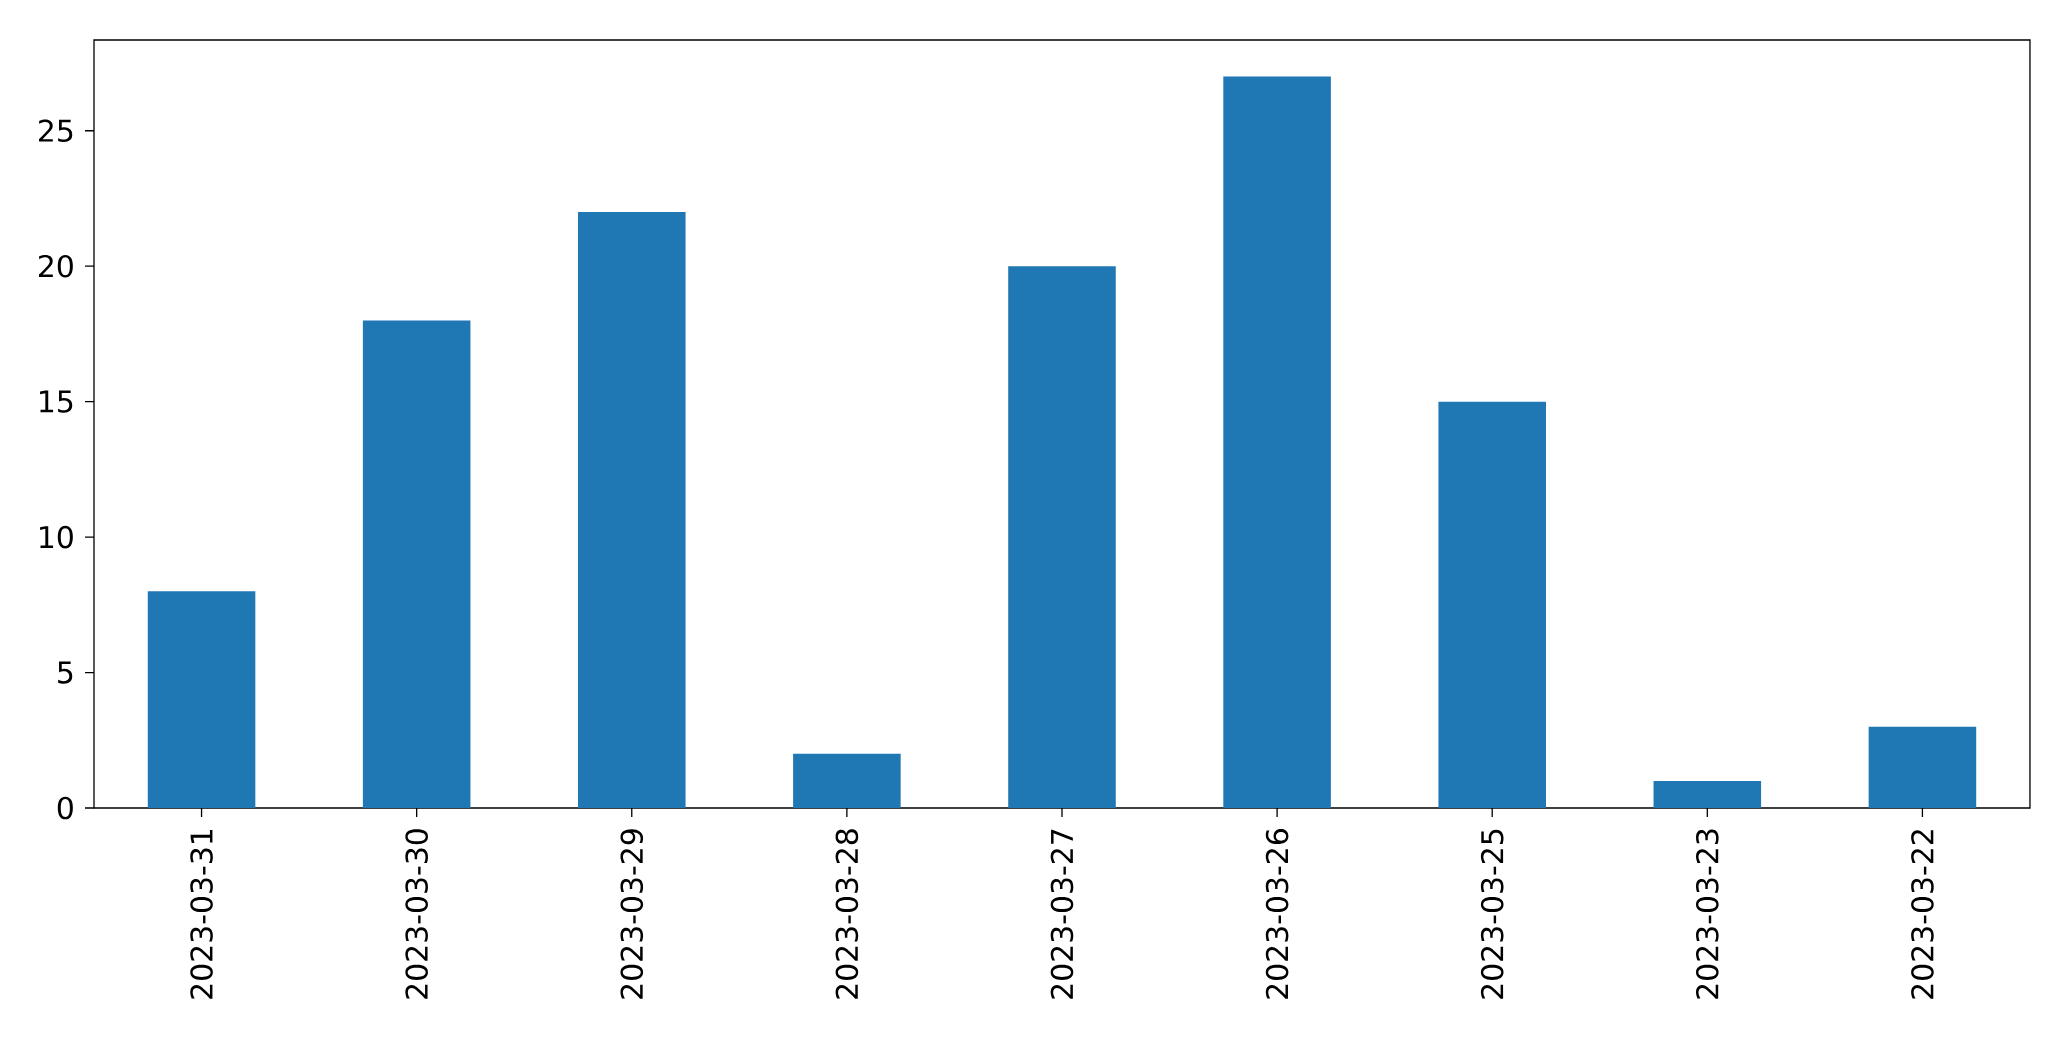 Image resolution: width=2071 pixels, height=1061 pixels. Describe the element at coordinates (416, 914) in the screenshot. I see `x-tick-label: 2023-03-30` at that location.